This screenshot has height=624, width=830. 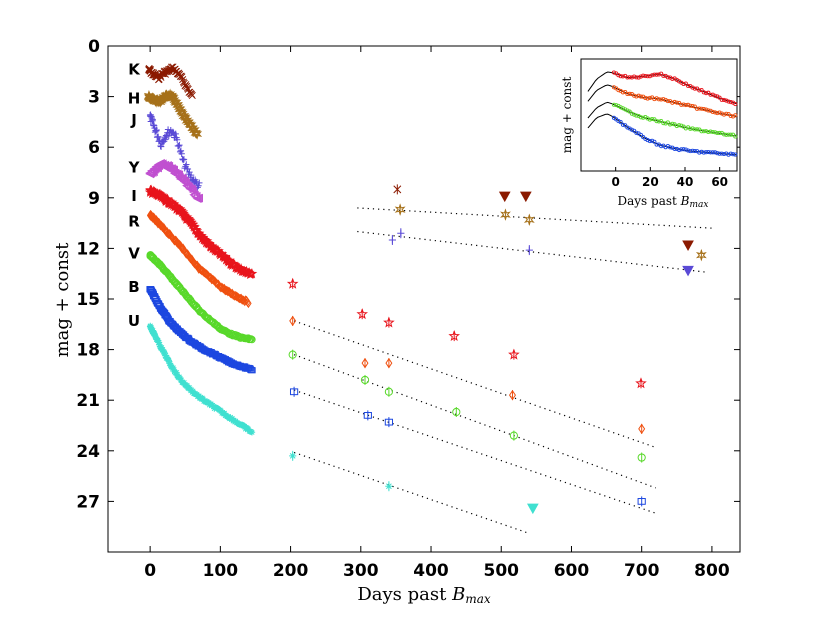 What do you see at coordinates (134, 70) in the screenshot?
I see `band-label-k: K` at bounding box center [134, 70].